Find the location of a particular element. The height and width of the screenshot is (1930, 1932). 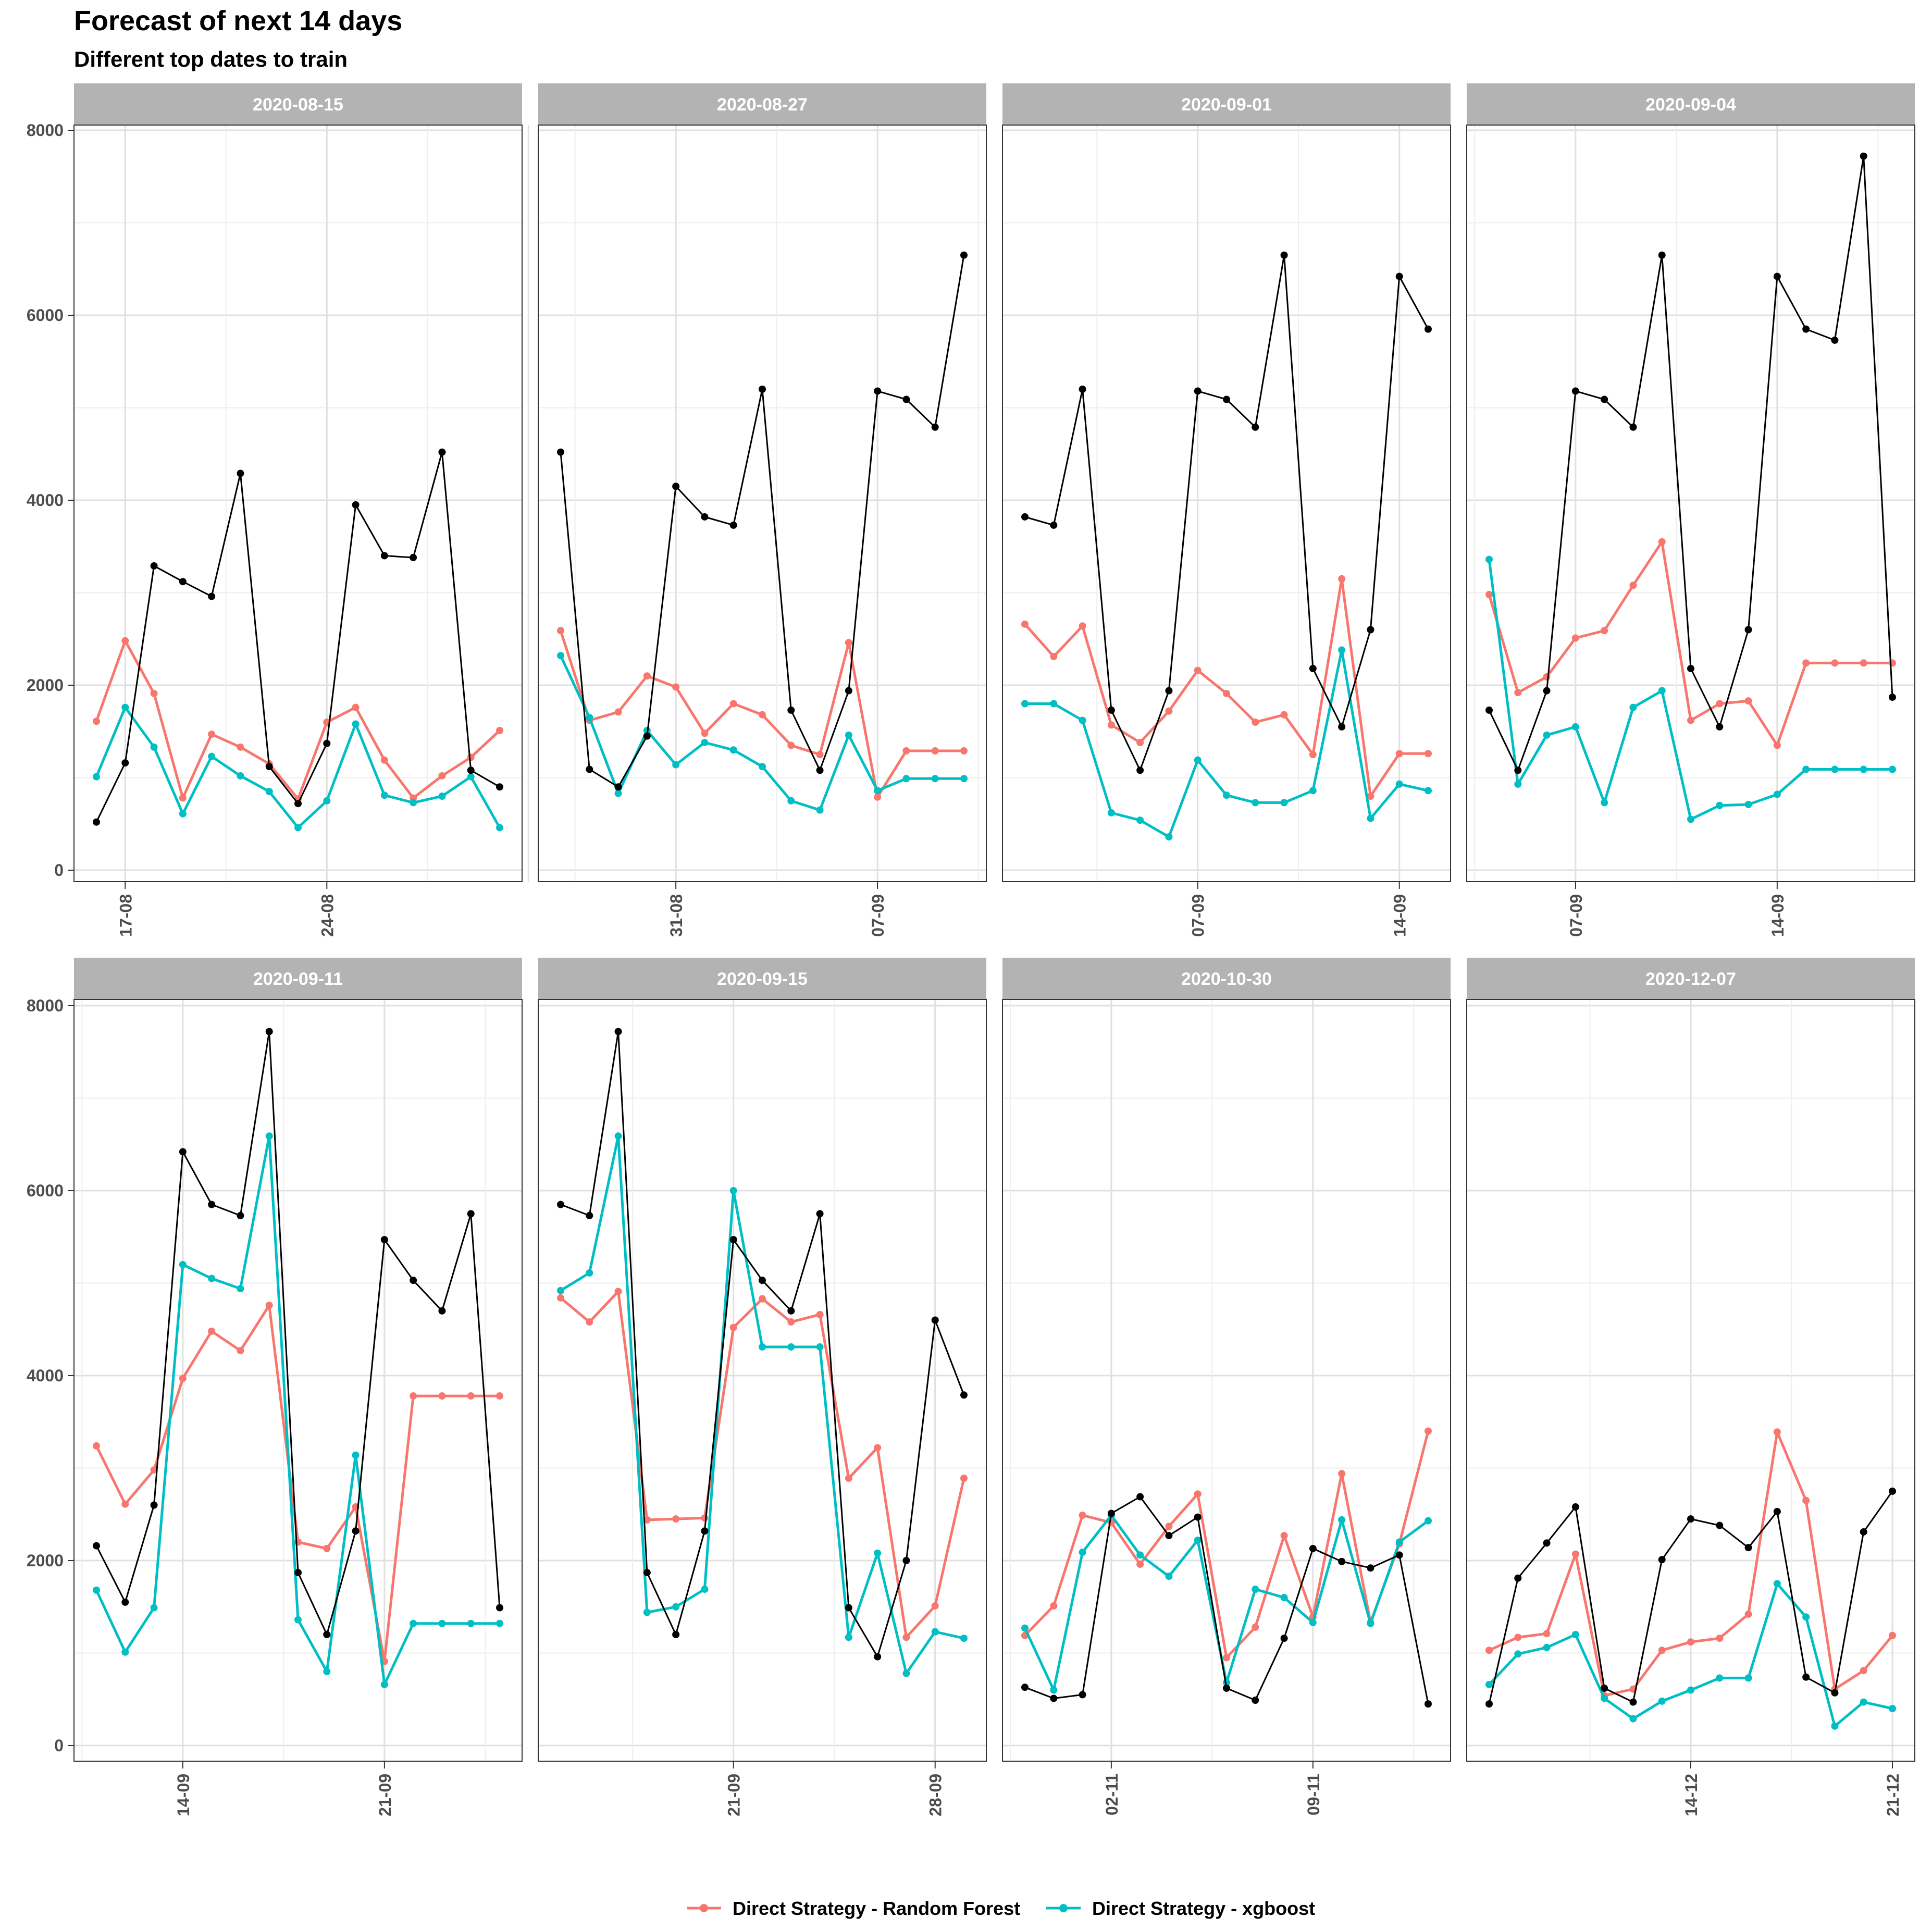

y-tick-label: 6000 is located at coordinates (45, 1190).